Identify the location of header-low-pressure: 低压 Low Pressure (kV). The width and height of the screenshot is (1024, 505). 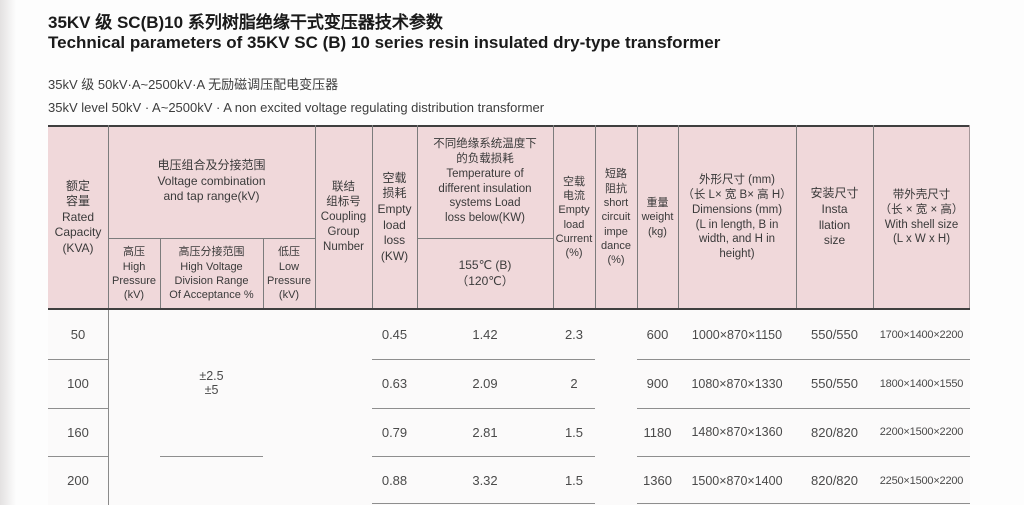
(289, 274).